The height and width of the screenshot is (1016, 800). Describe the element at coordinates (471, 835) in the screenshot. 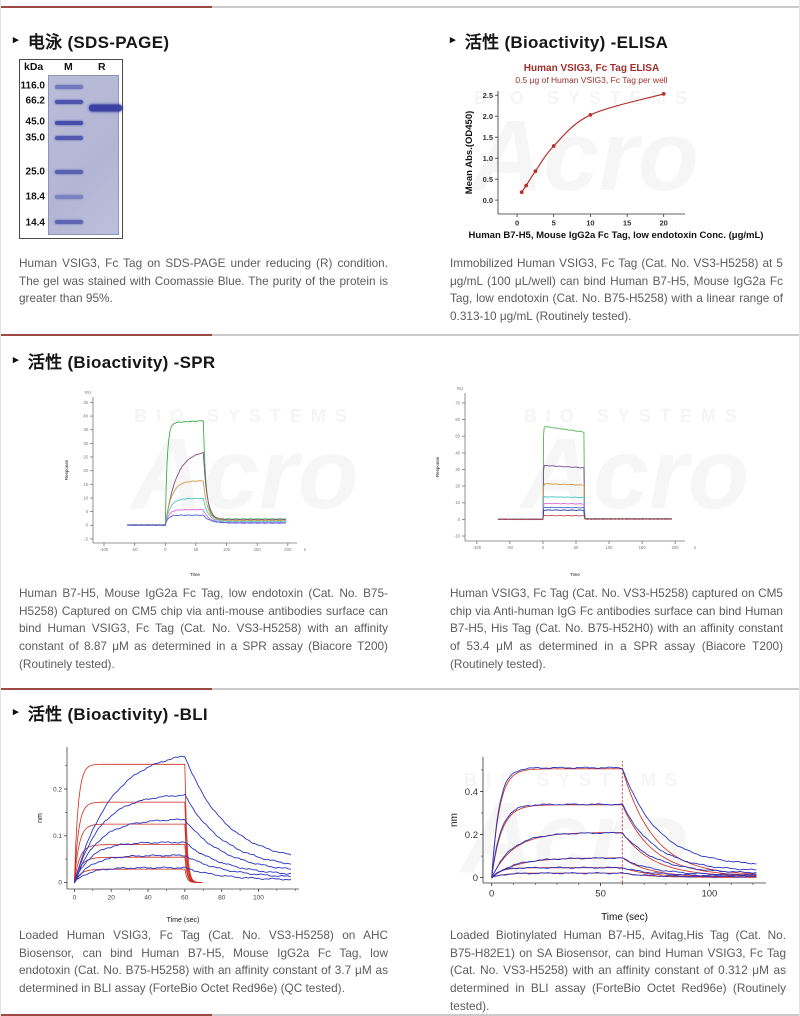

I see `svg-text: 0.2` at that location.